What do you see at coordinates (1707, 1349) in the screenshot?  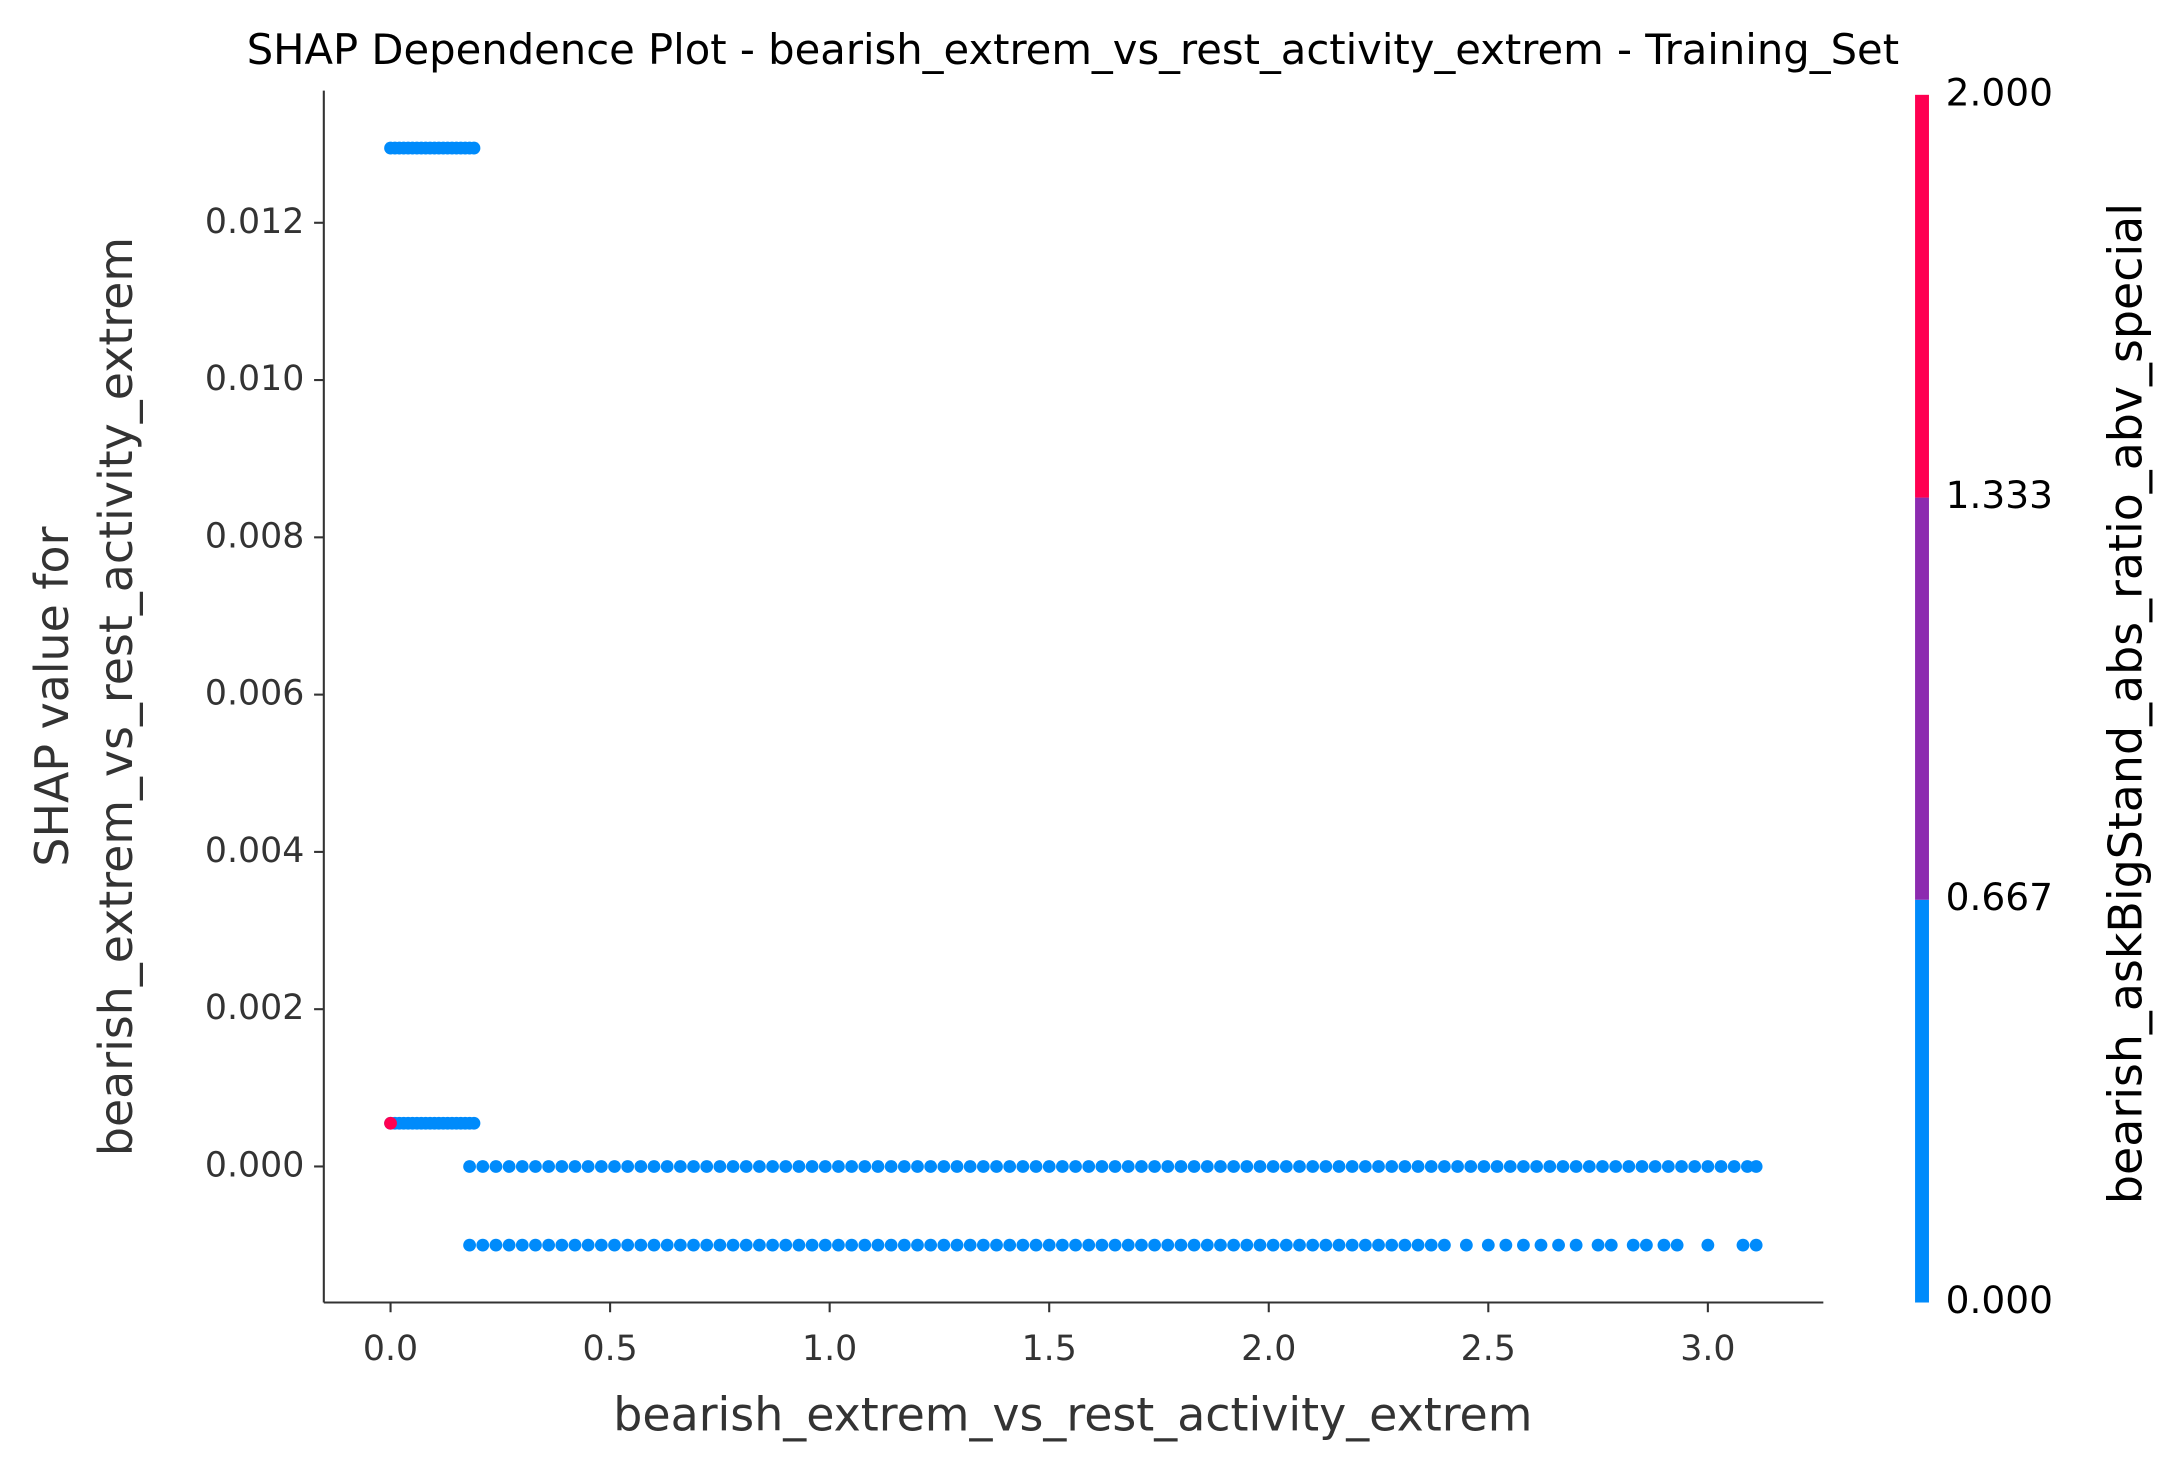 I see `x-tick-label: 3.0` at bounding box center [1707, 1349].